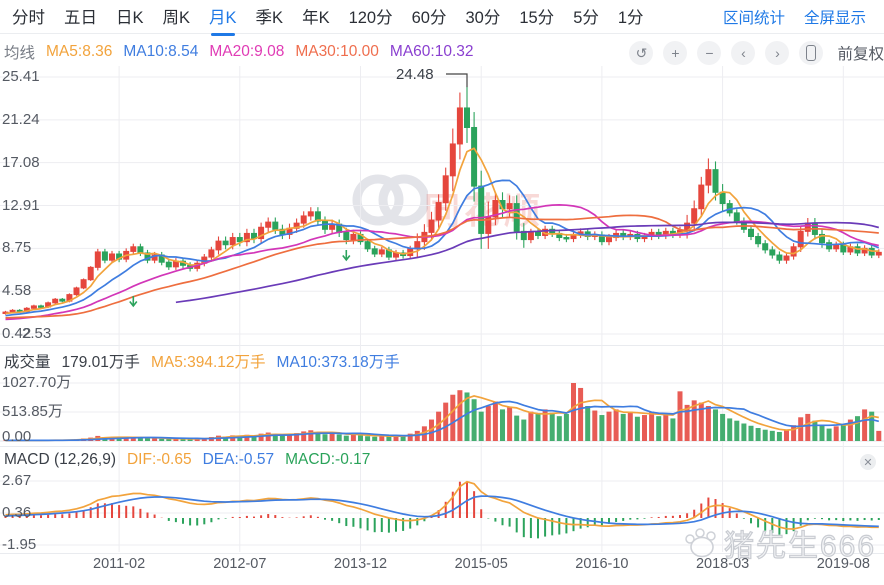 This screenshot has height=585, width=884. Describe the element at coordinates (100, 362) in the screenshot. I see `volume-current-value: 179.01万手` at that location.